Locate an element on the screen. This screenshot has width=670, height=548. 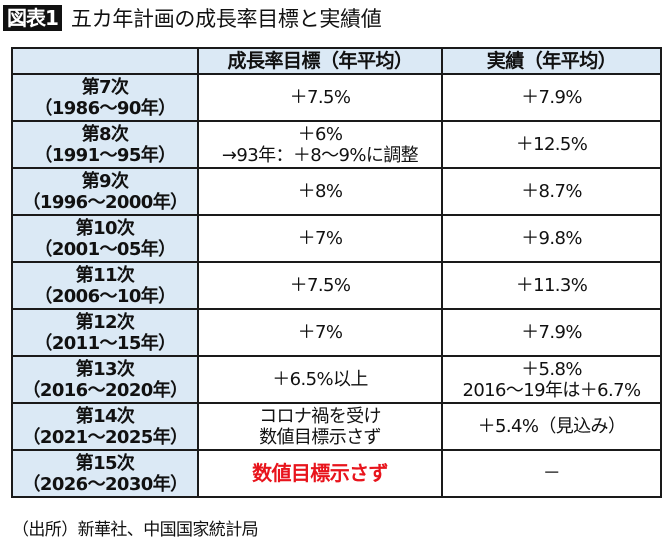
target-cell: 数値目標示さず is located at coordinates (320, 473).